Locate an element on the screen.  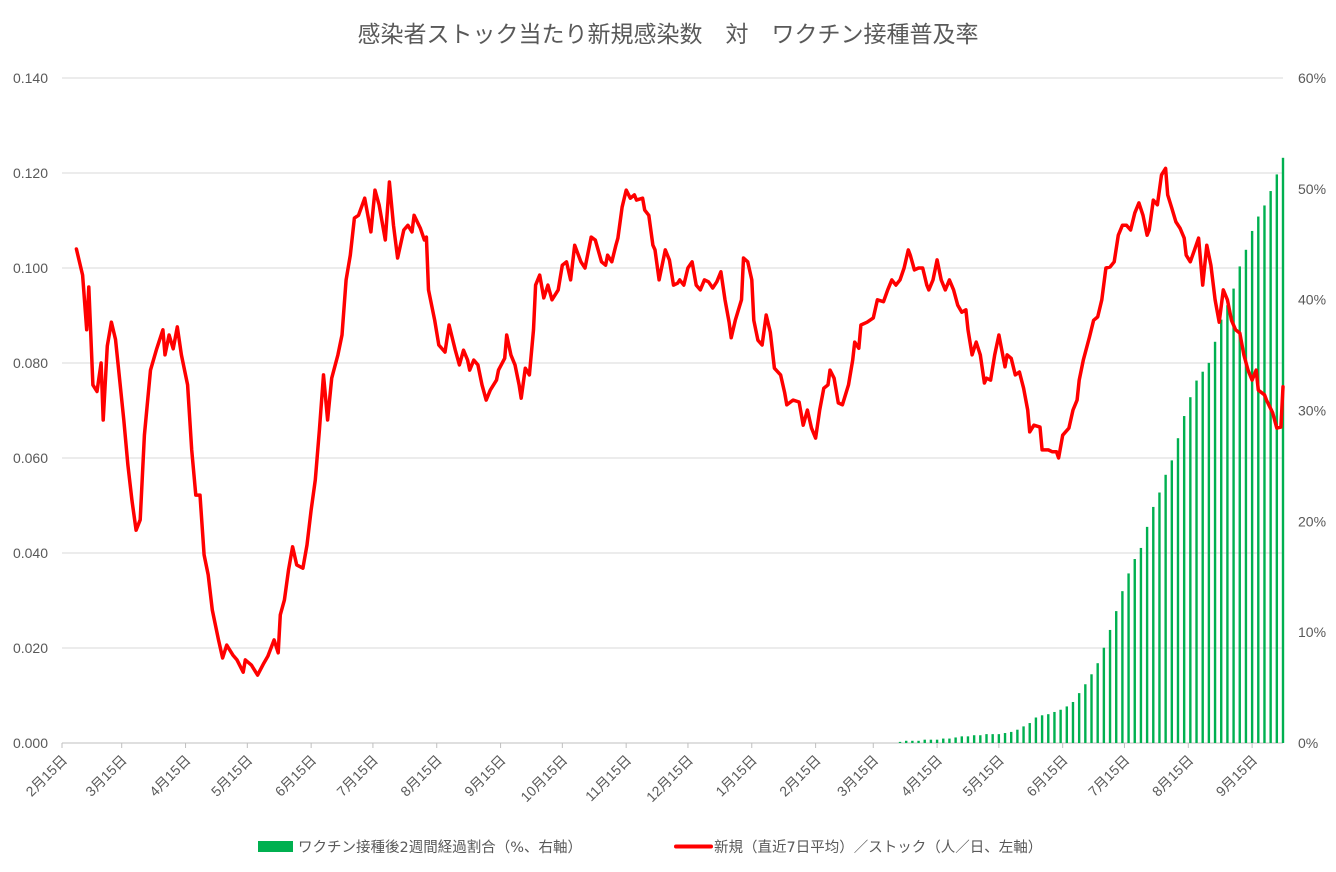
left-tick-label: 0.080 is located at coordinates (30, 363).